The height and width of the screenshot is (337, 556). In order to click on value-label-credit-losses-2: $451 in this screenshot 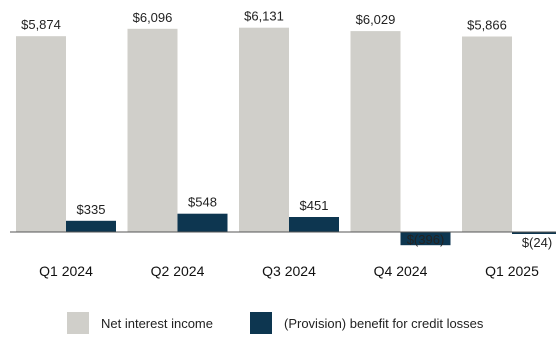, I will do `click(314, 205)`.